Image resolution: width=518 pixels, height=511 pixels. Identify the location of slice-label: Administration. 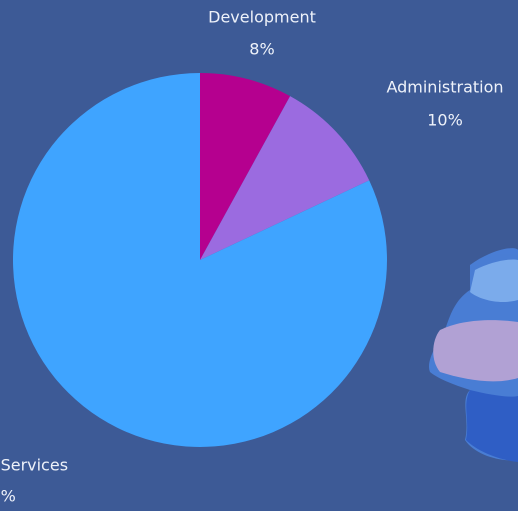
(444, 87).